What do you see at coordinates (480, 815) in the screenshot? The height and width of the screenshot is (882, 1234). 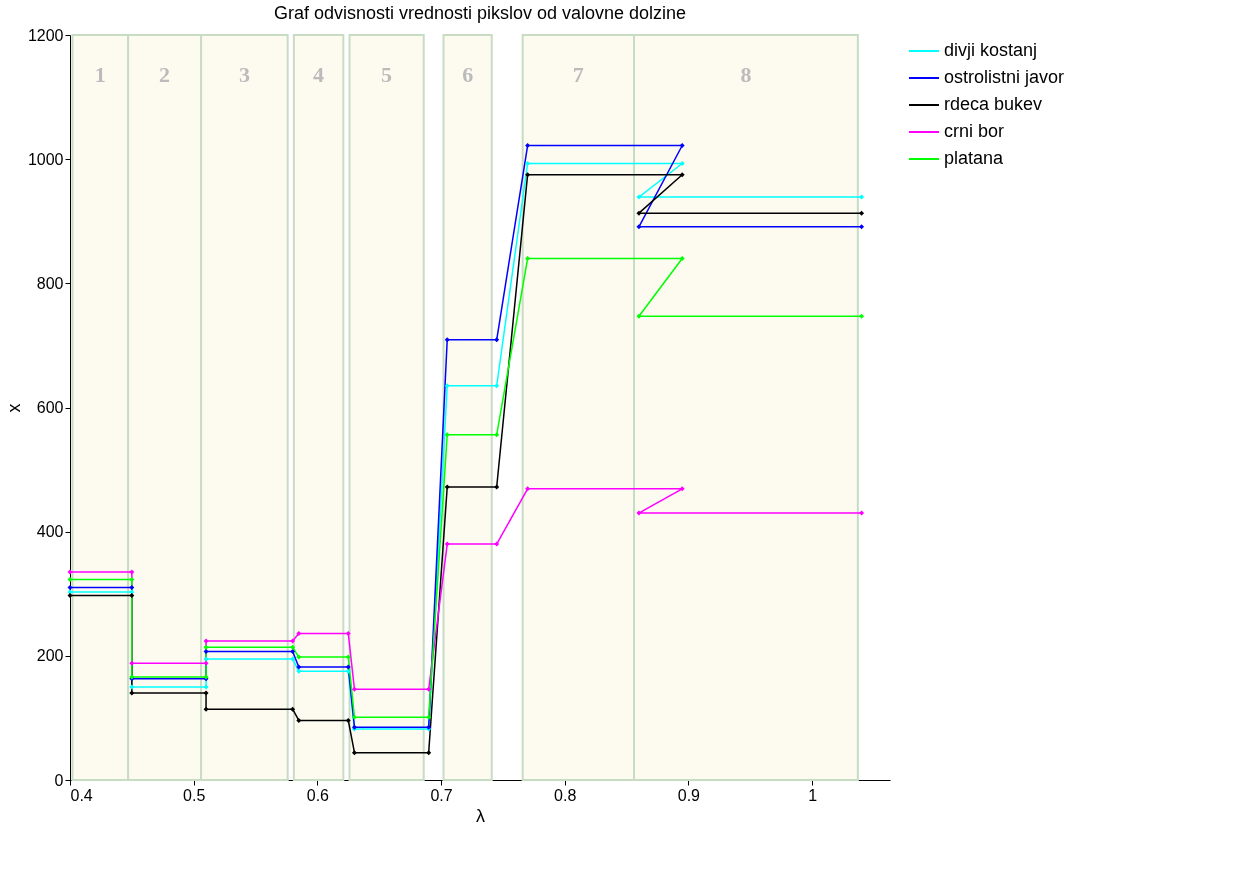 I see `x-axis-title: λ` at bounding box center [480, 815].